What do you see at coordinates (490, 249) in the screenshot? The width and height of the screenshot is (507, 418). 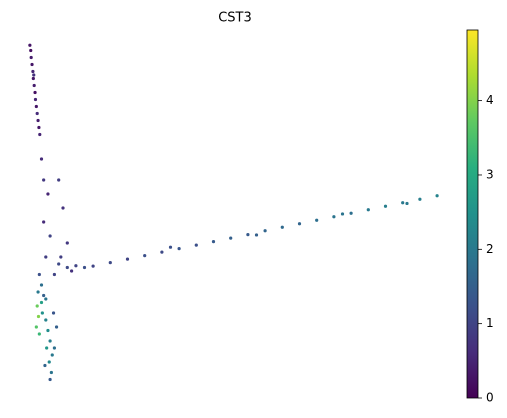 I see `colorbar-tick-label: 2` at bounding box center [490, 249].